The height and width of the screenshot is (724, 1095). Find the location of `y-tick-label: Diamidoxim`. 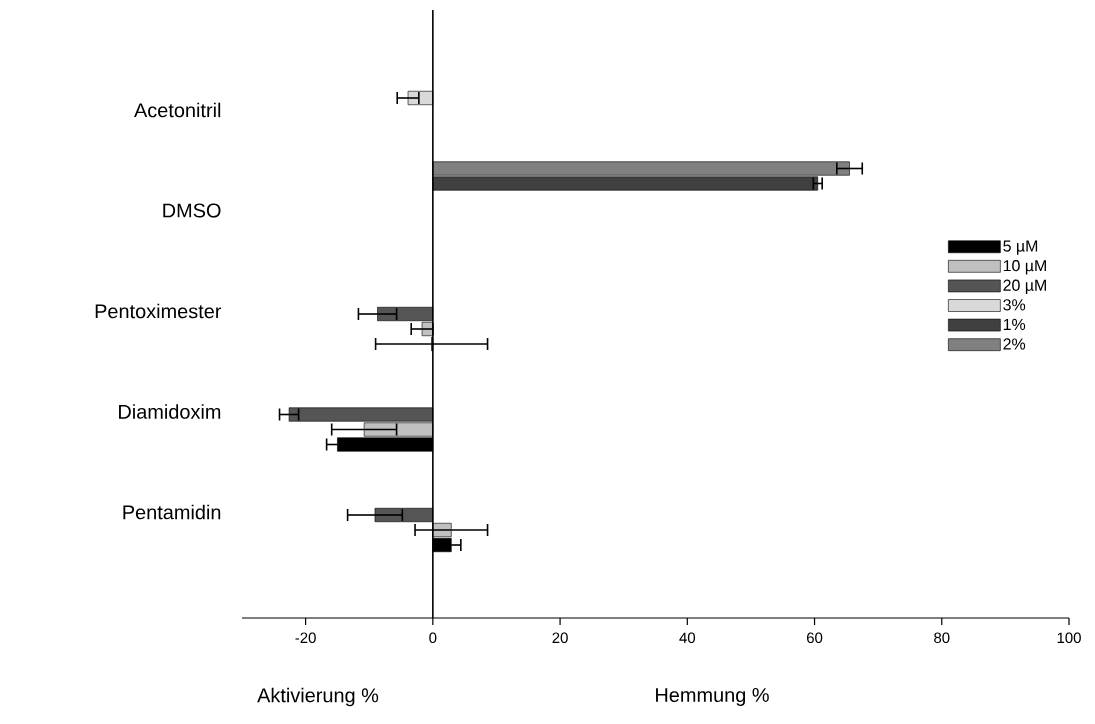

y-tick-label: Diamidoxim is located at coordinates (170, 411).